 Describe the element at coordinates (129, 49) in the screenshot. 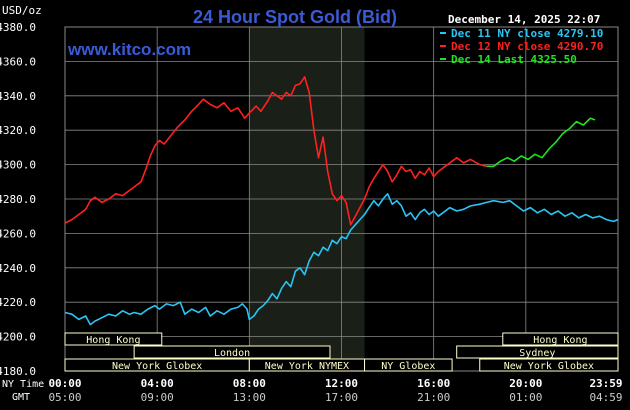

I see `site-watermark: www.kitco.com` at that location.